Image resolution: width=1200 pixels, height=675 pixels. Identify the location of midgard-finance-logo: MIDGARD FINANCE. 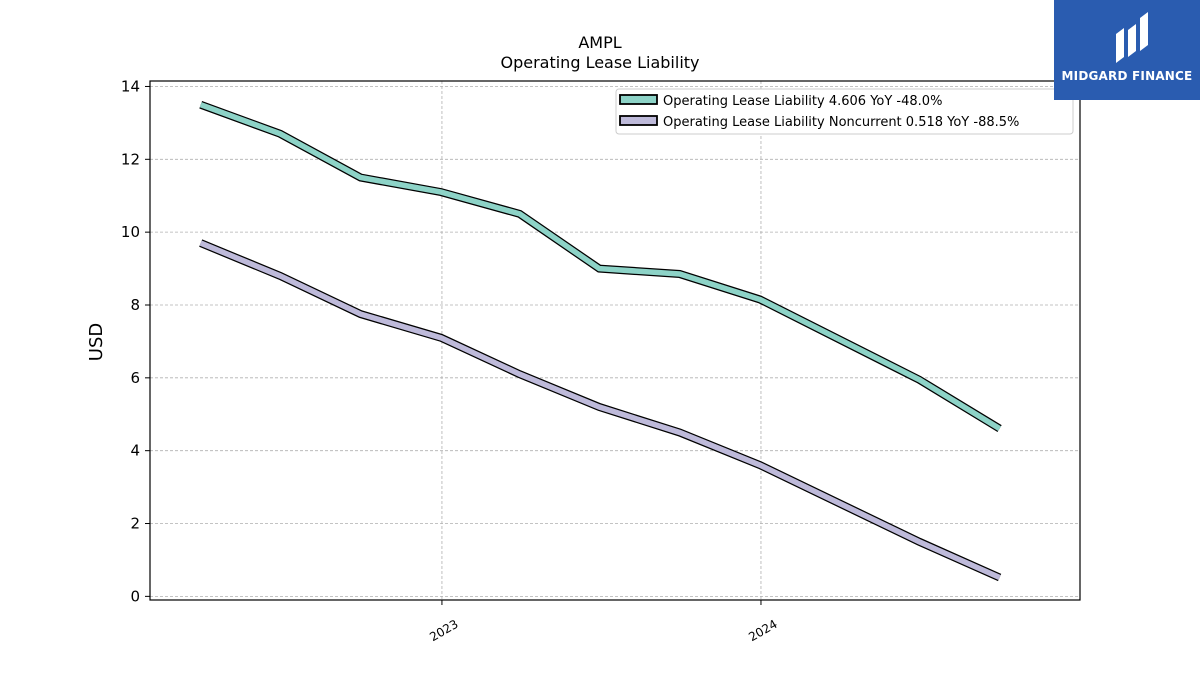
(1127, 50).